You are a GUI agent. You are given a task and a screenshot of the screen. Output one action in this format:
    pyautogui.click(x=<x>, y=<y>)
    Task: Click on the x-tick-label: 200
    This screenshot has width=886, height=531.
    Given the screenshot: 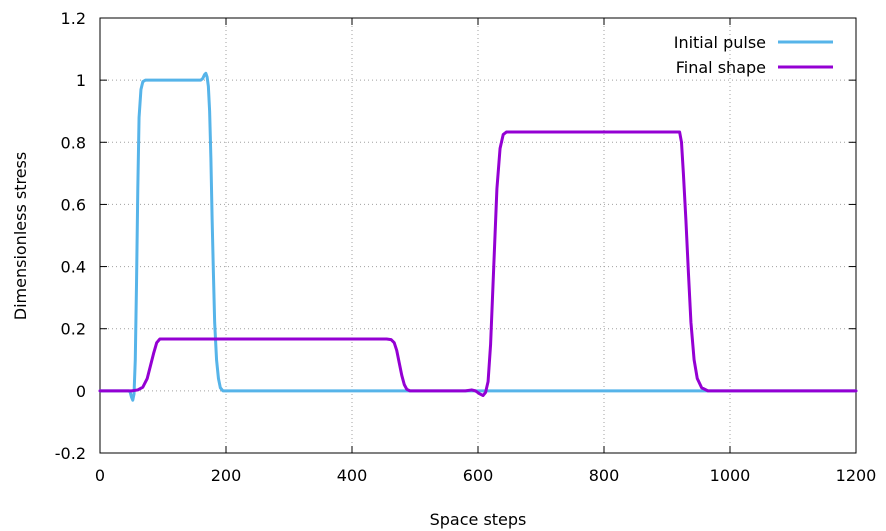 What is the action you would take?
    pyautogui.click(x=226, y=475)
    